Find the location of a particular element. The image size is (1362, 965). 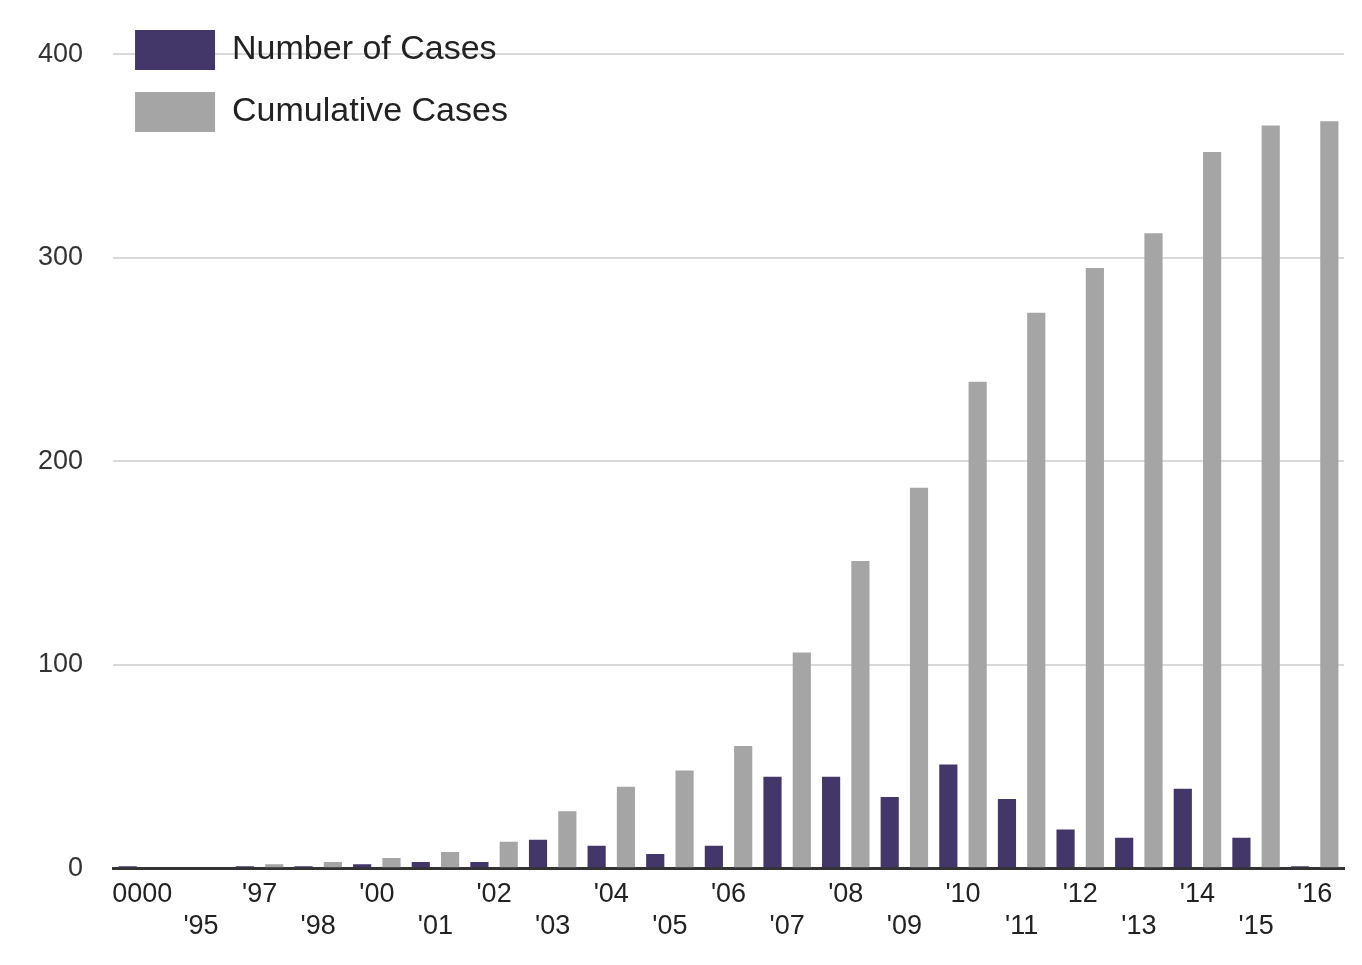

x-tick-label: '11 is located at coordinates (1022, 925).